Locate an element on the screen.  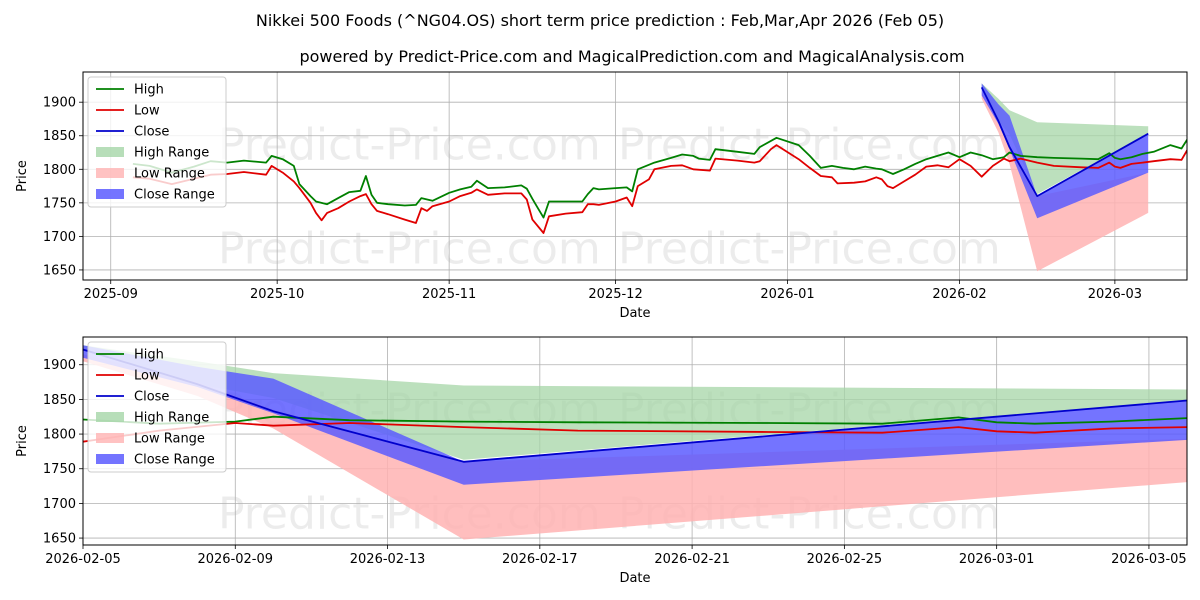
x-tick-label: 2026-02 is located at coordinates (959, 294).